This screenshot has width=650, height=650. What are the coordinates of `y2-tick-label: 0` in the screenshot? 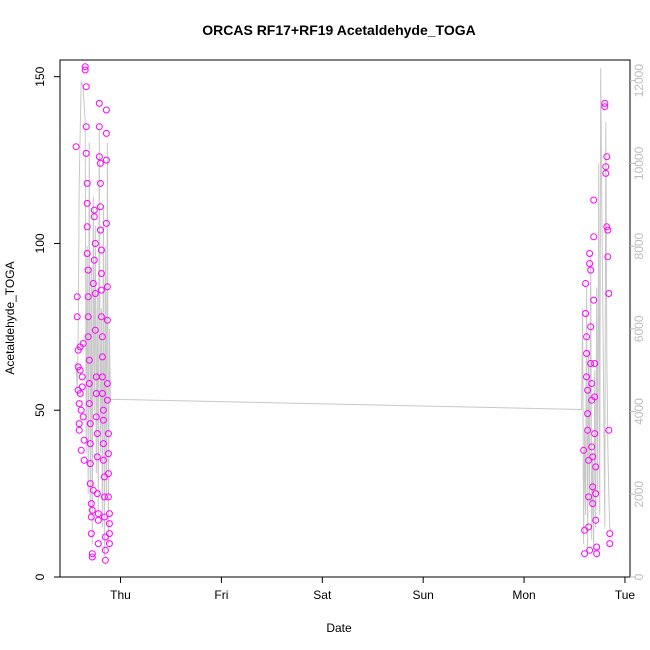 It's located at (639, 576).